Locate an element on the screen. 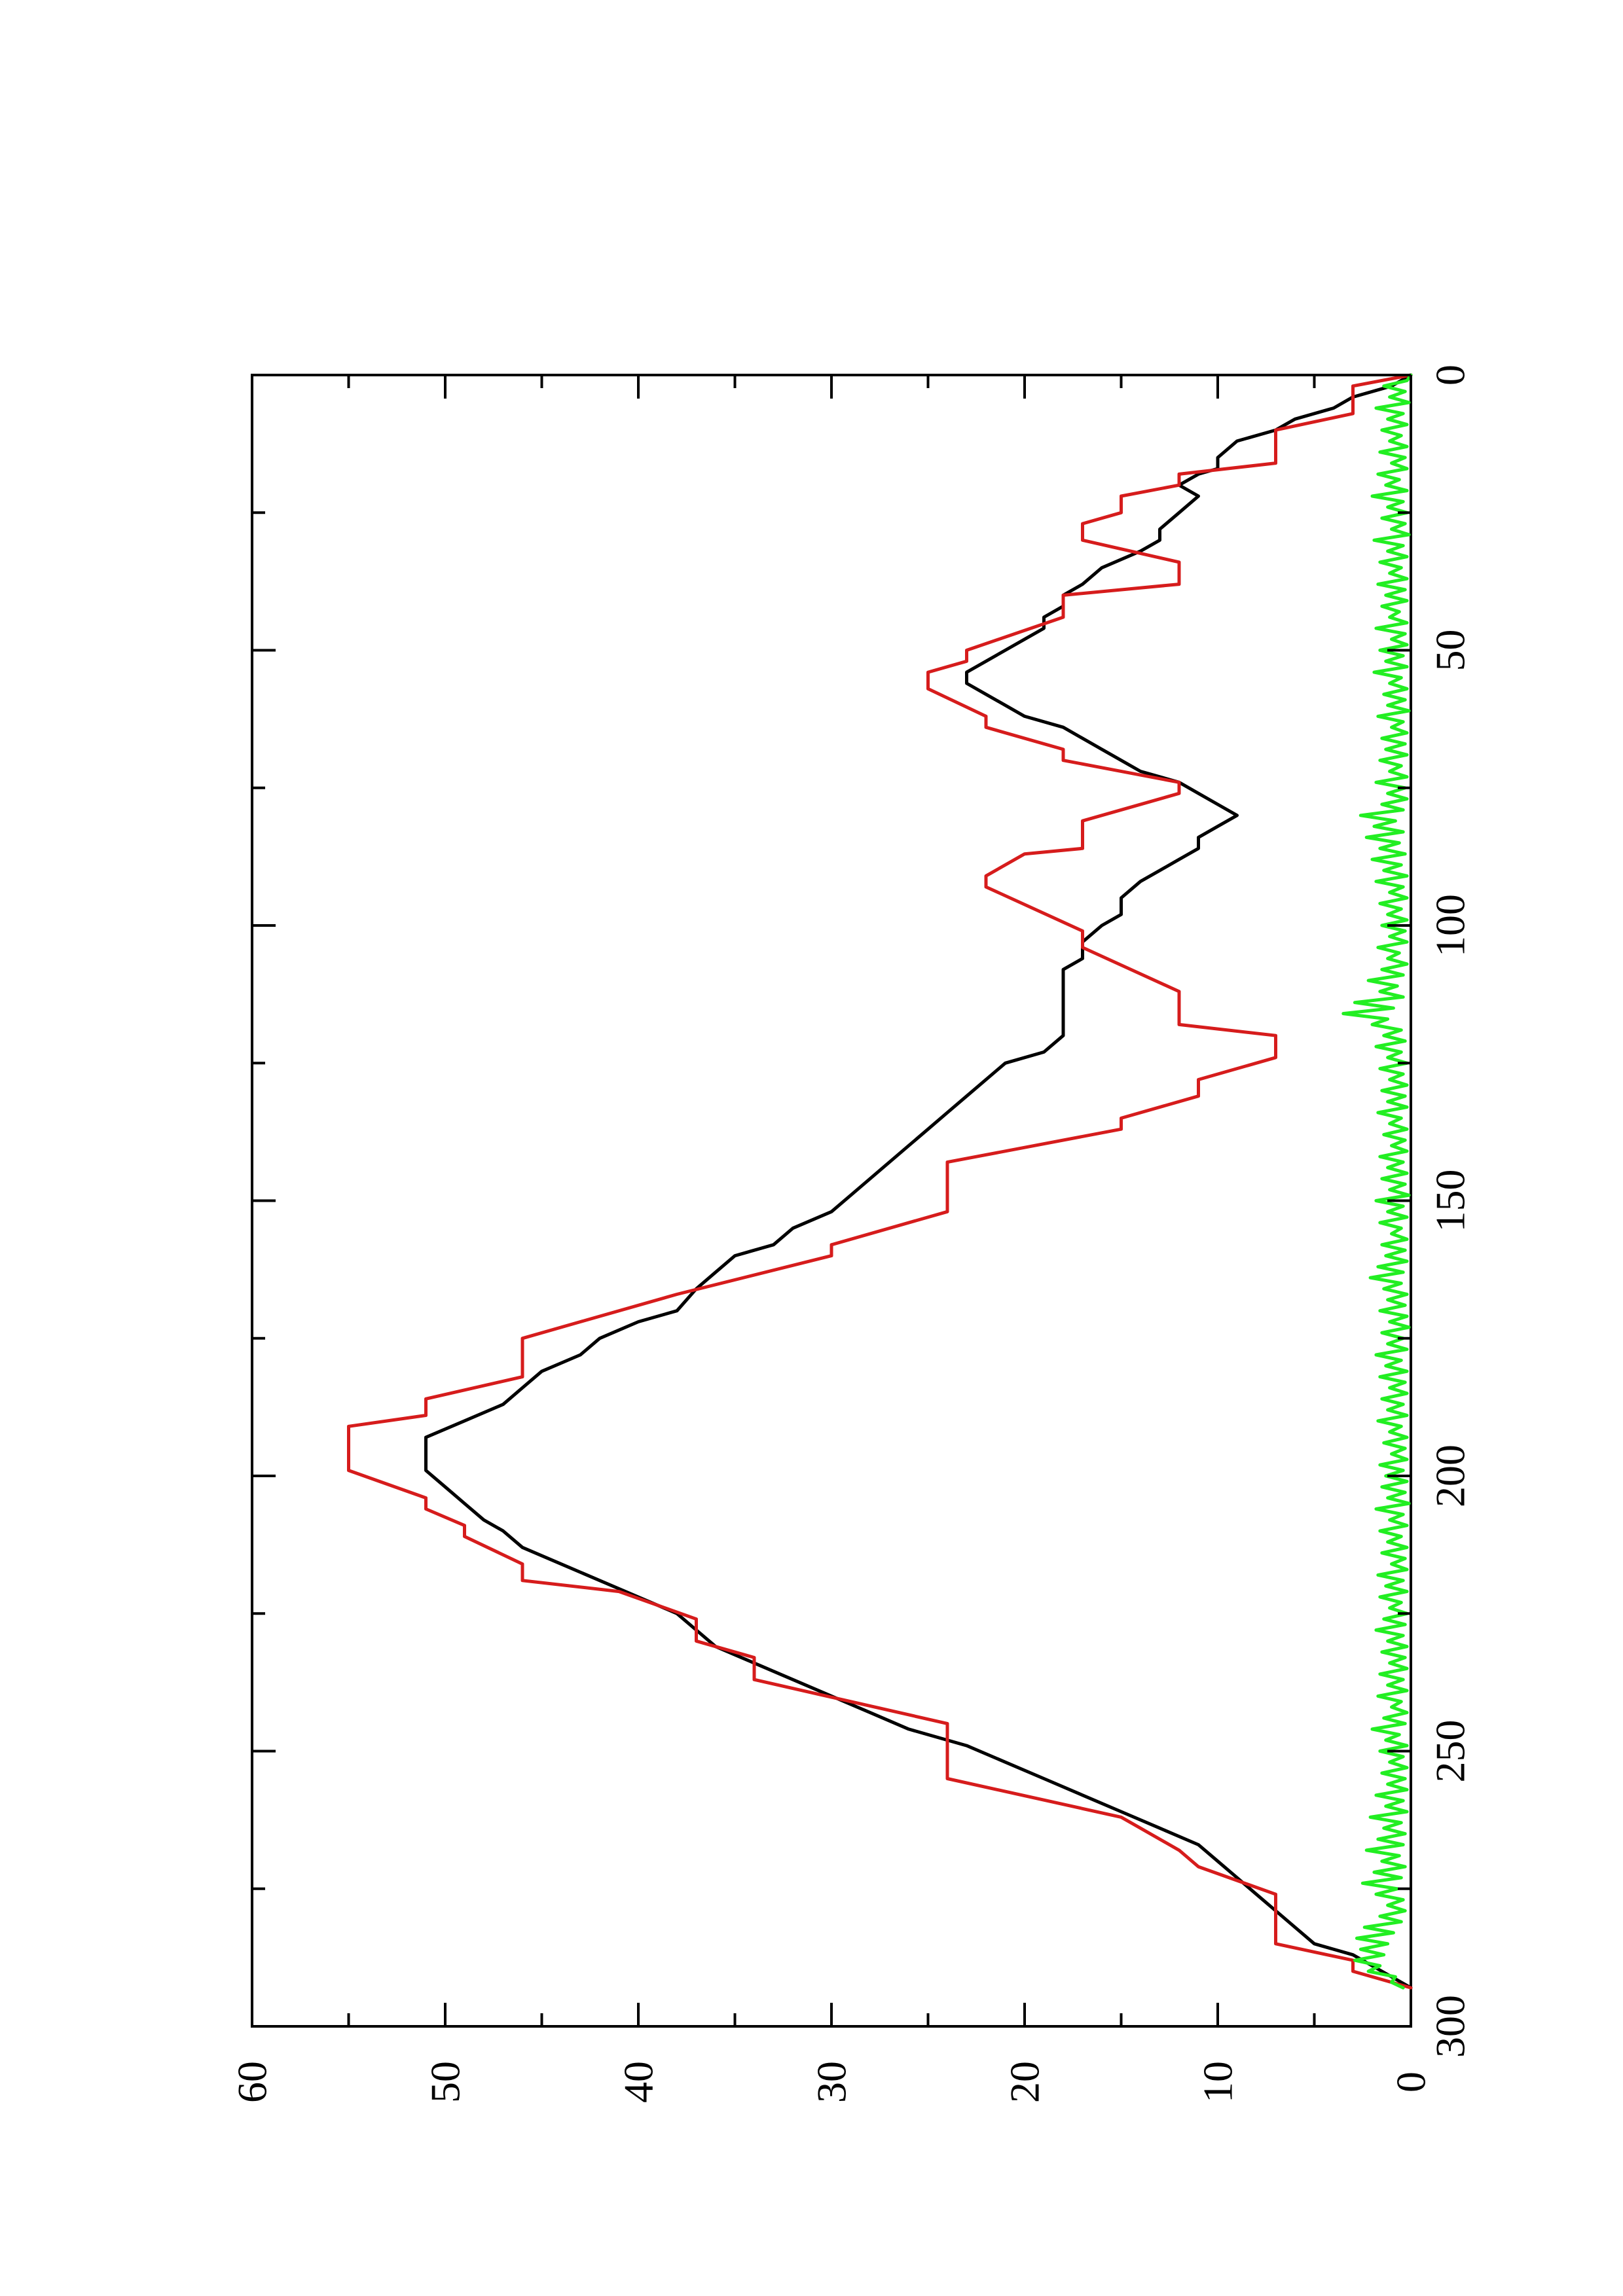 The image size is (1623, 2296). x-tick-label: 300 is located at coordinates (1450, 2026).